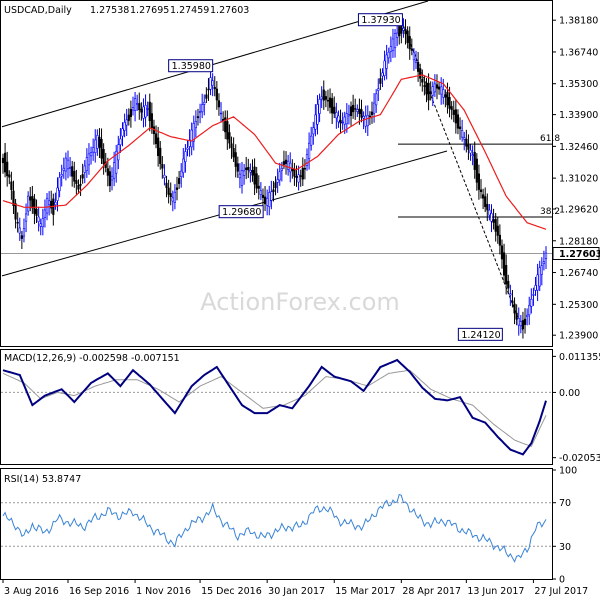 This screenshot has height=604, width=600. I want to click on ohlc-open: 1.27538, so click(109, 10).